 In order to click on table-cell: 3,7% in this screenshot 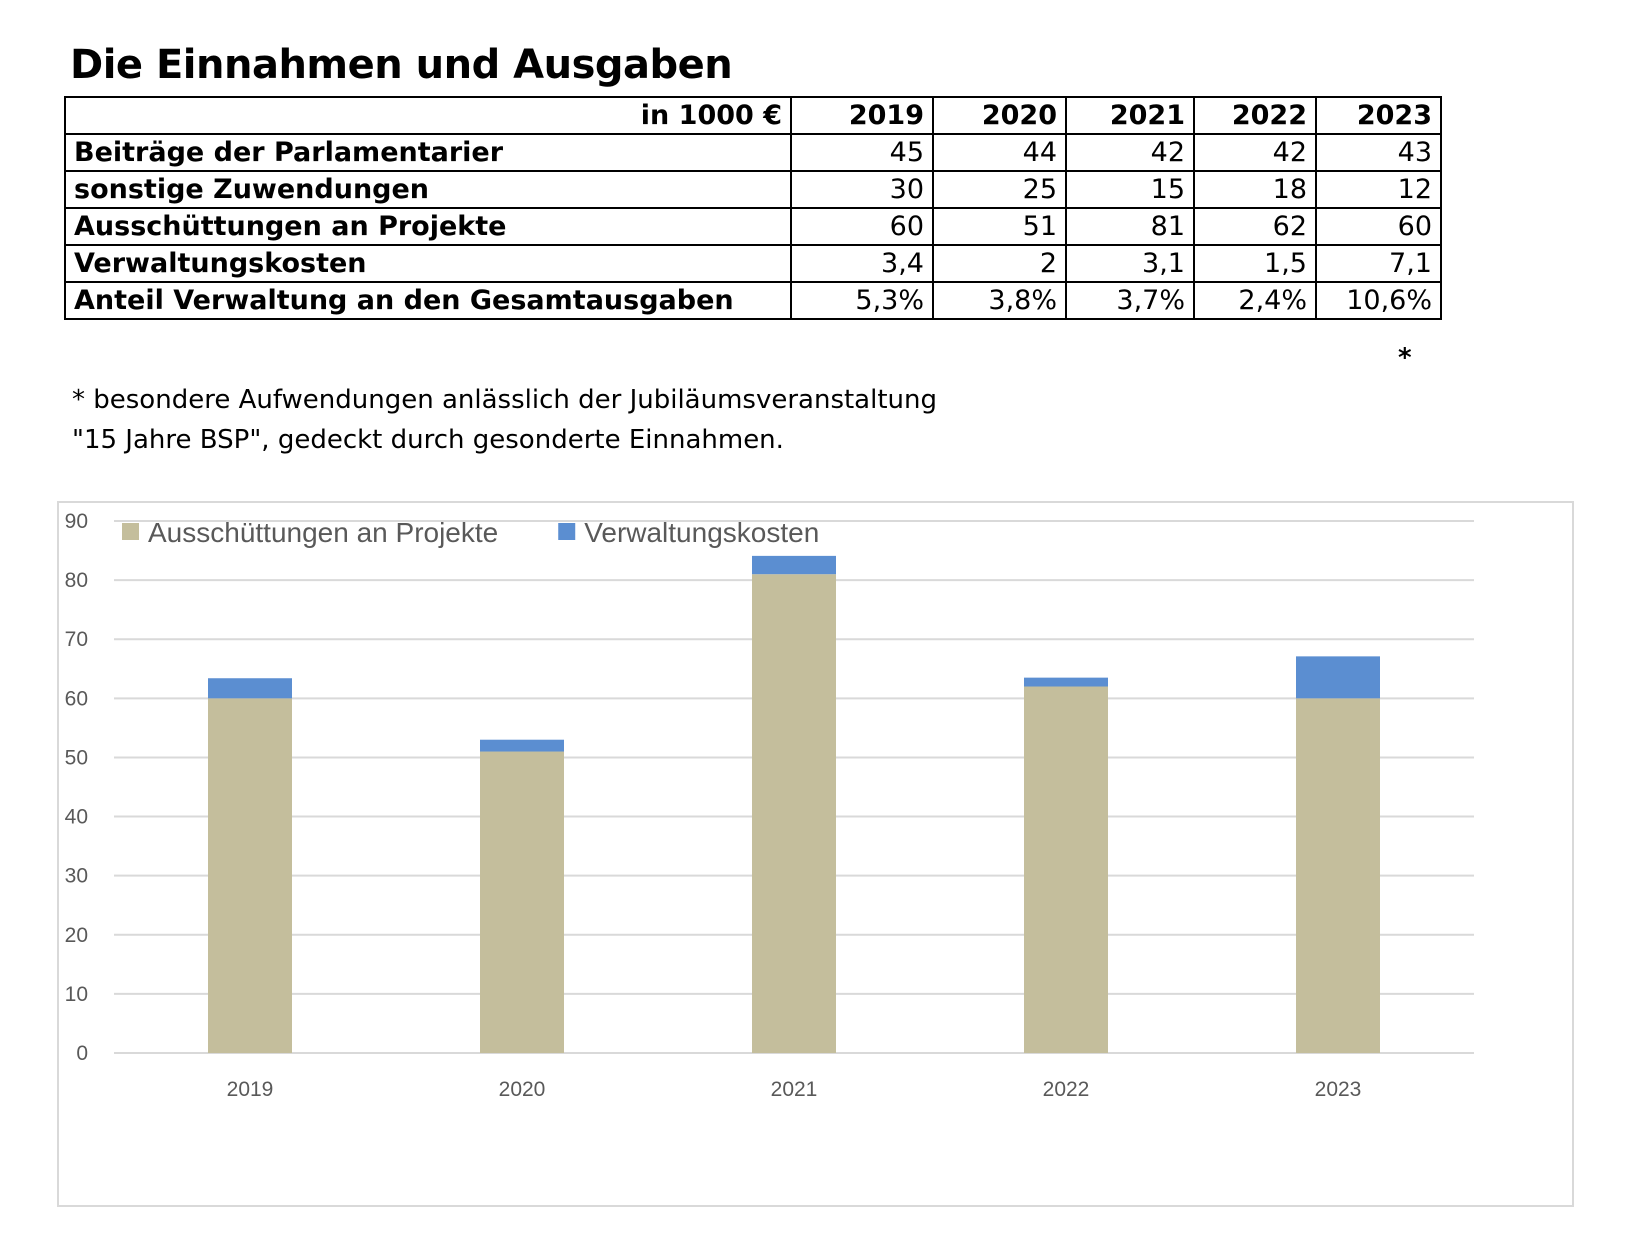, I will do `click(1130, 300)`.